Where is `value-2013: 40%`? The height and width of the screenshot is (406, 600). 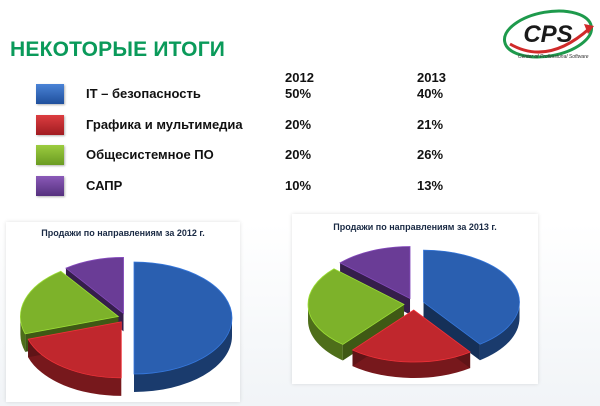
value-2013: 40% is located at coordinates (430, 93).